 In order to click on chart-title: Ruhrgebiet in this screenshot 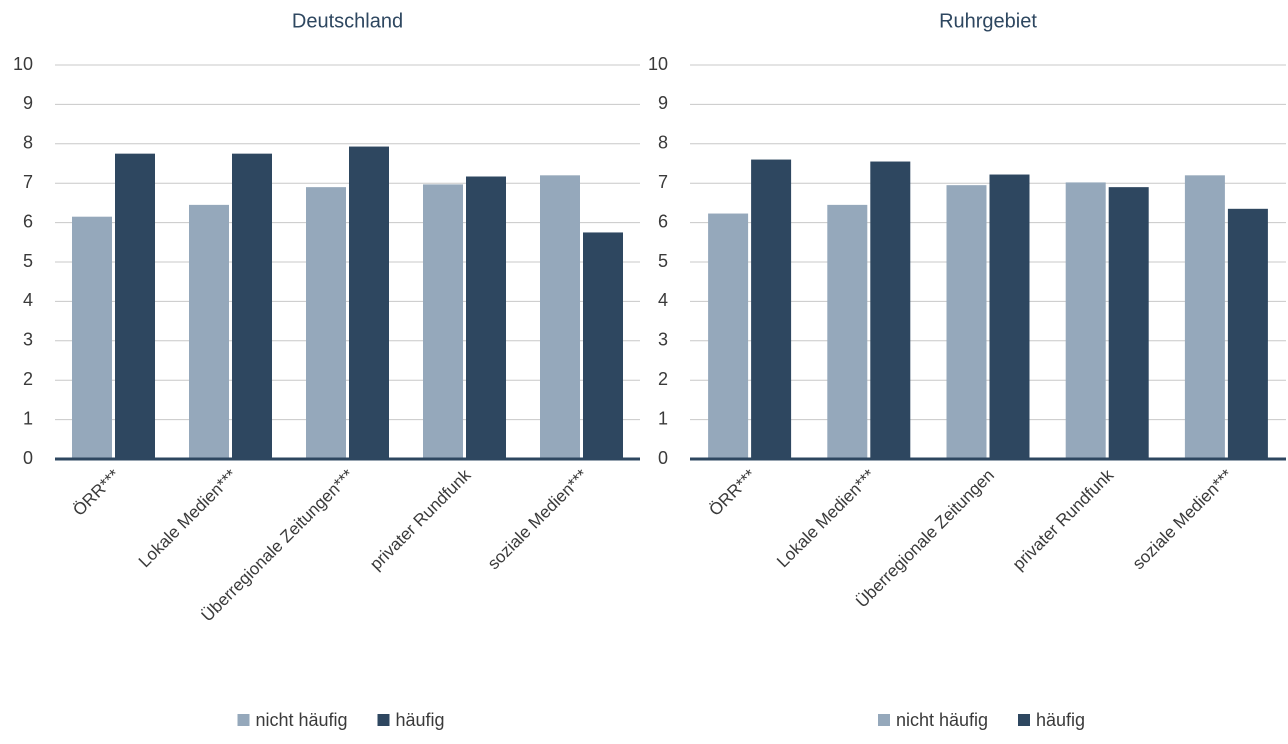, I will do `click(988, 21)`.